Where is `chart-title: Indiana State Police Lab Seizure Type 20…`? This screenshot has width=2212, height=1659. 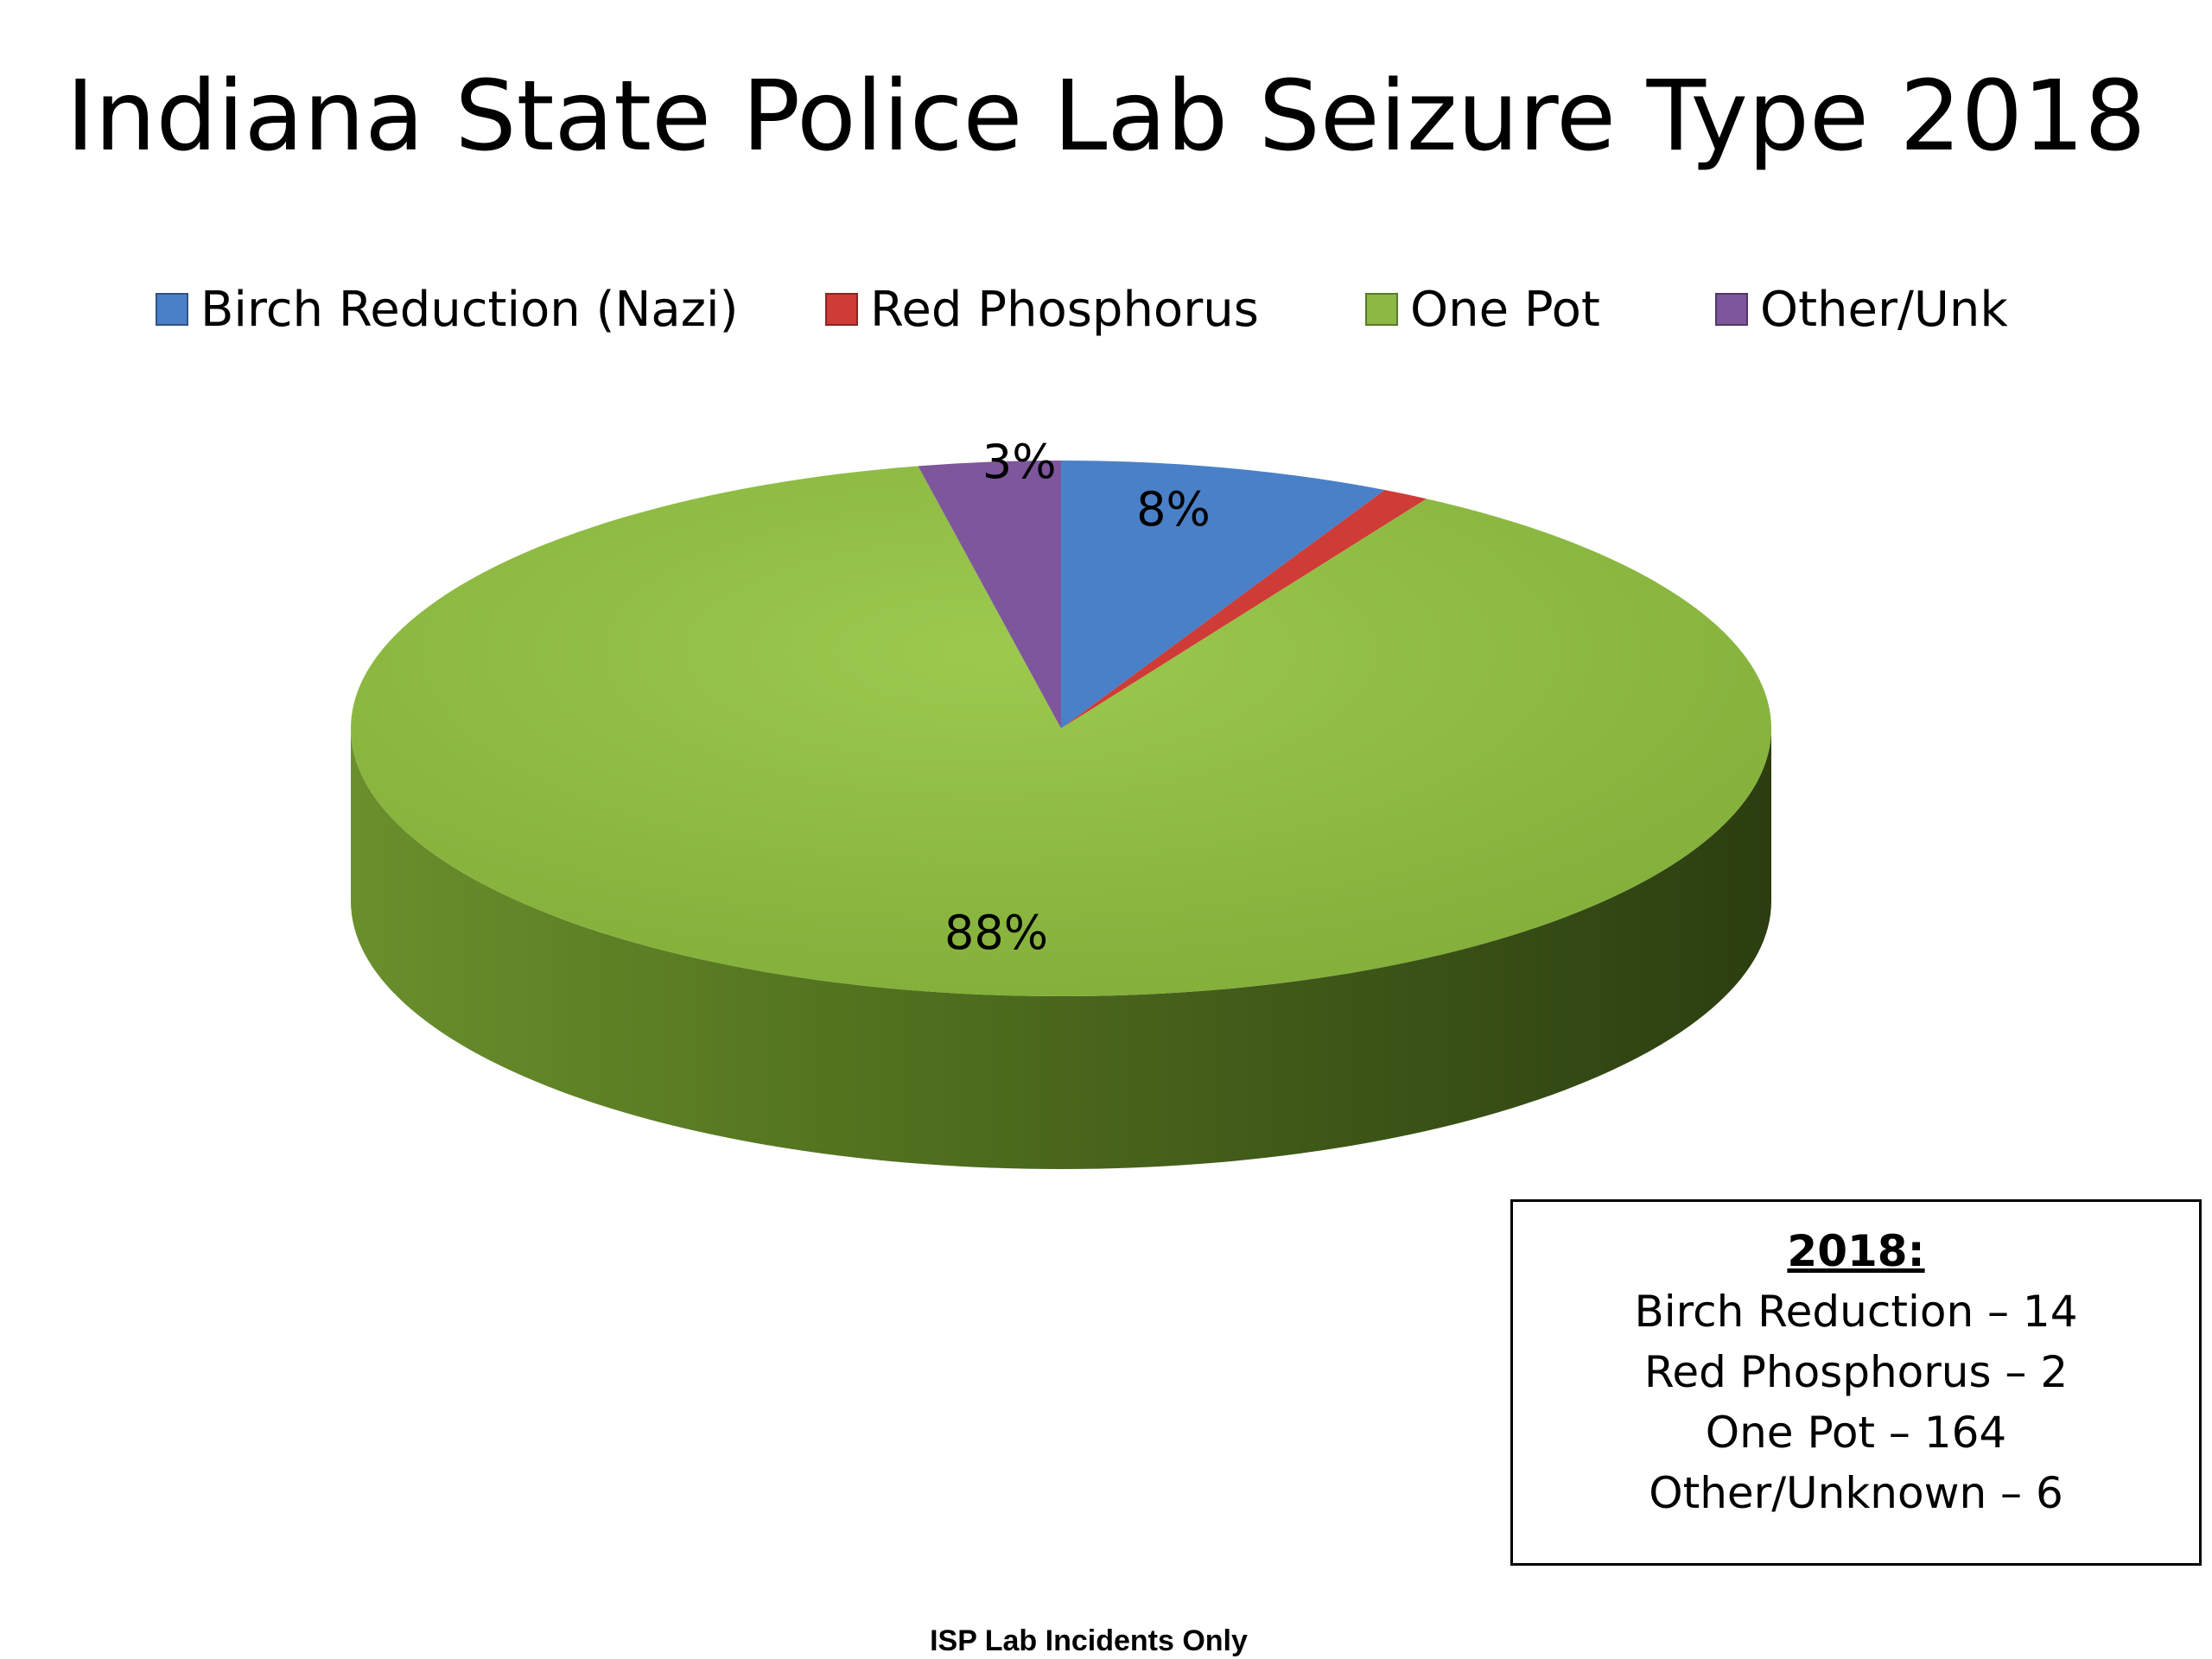 chart-title: Indiana State Police Lab Seizure Type 20… is located at coordinates (1106, 116).